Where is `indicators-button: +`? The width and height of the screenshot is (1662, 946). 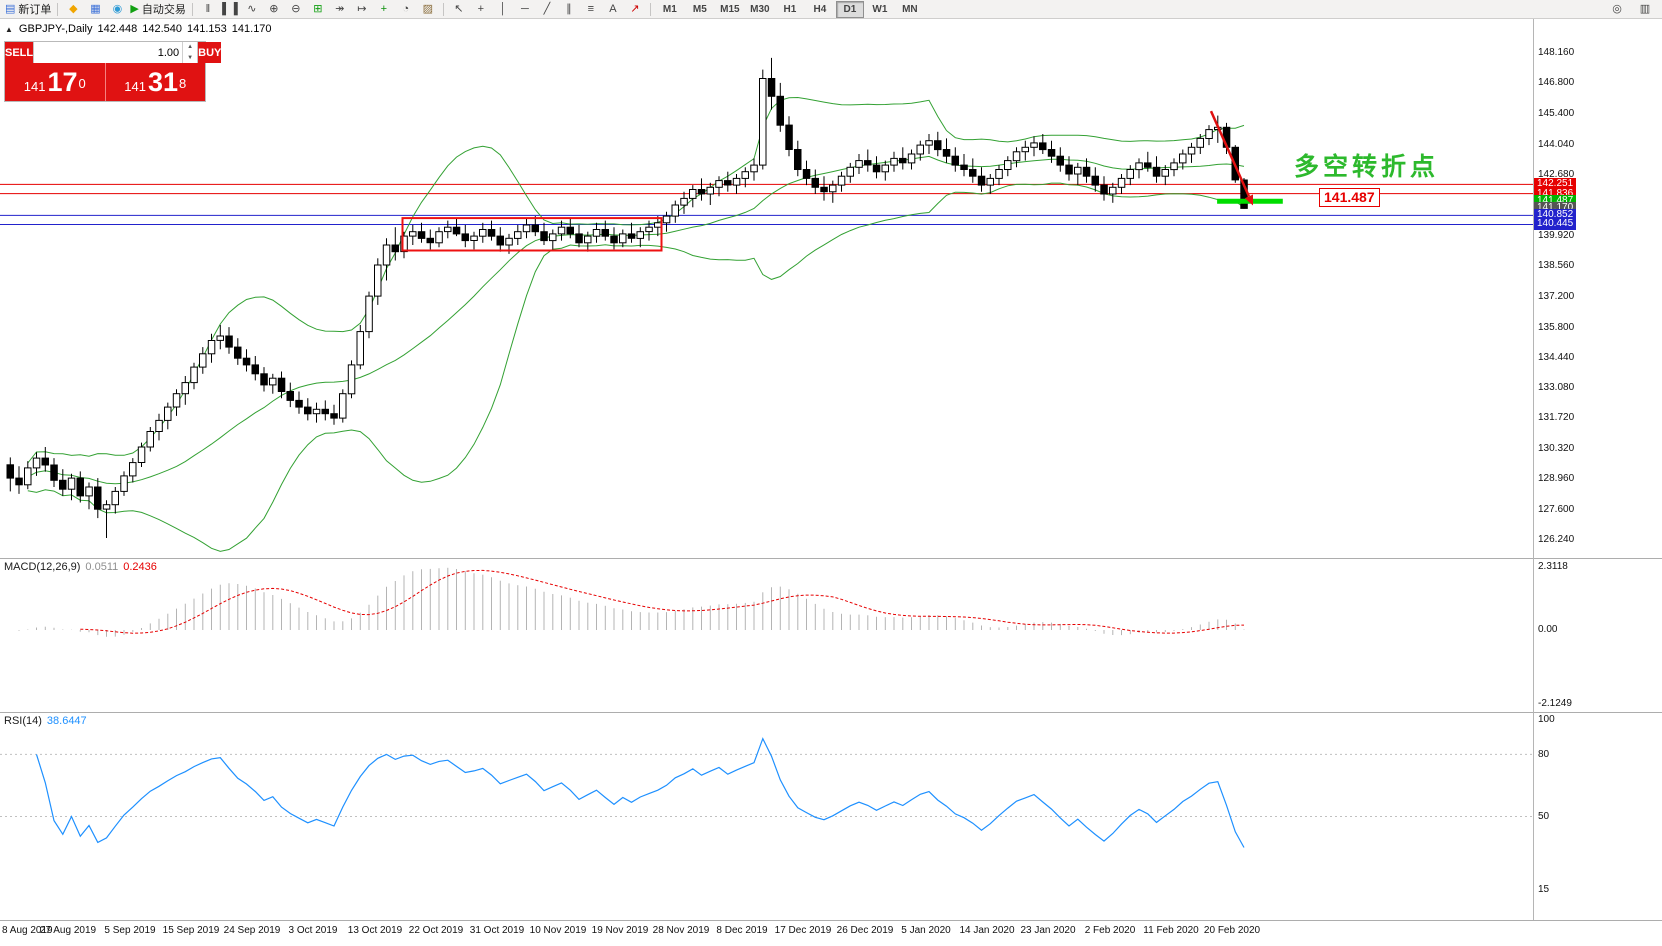 indicators-button: + is located at coordinates (384, 9).